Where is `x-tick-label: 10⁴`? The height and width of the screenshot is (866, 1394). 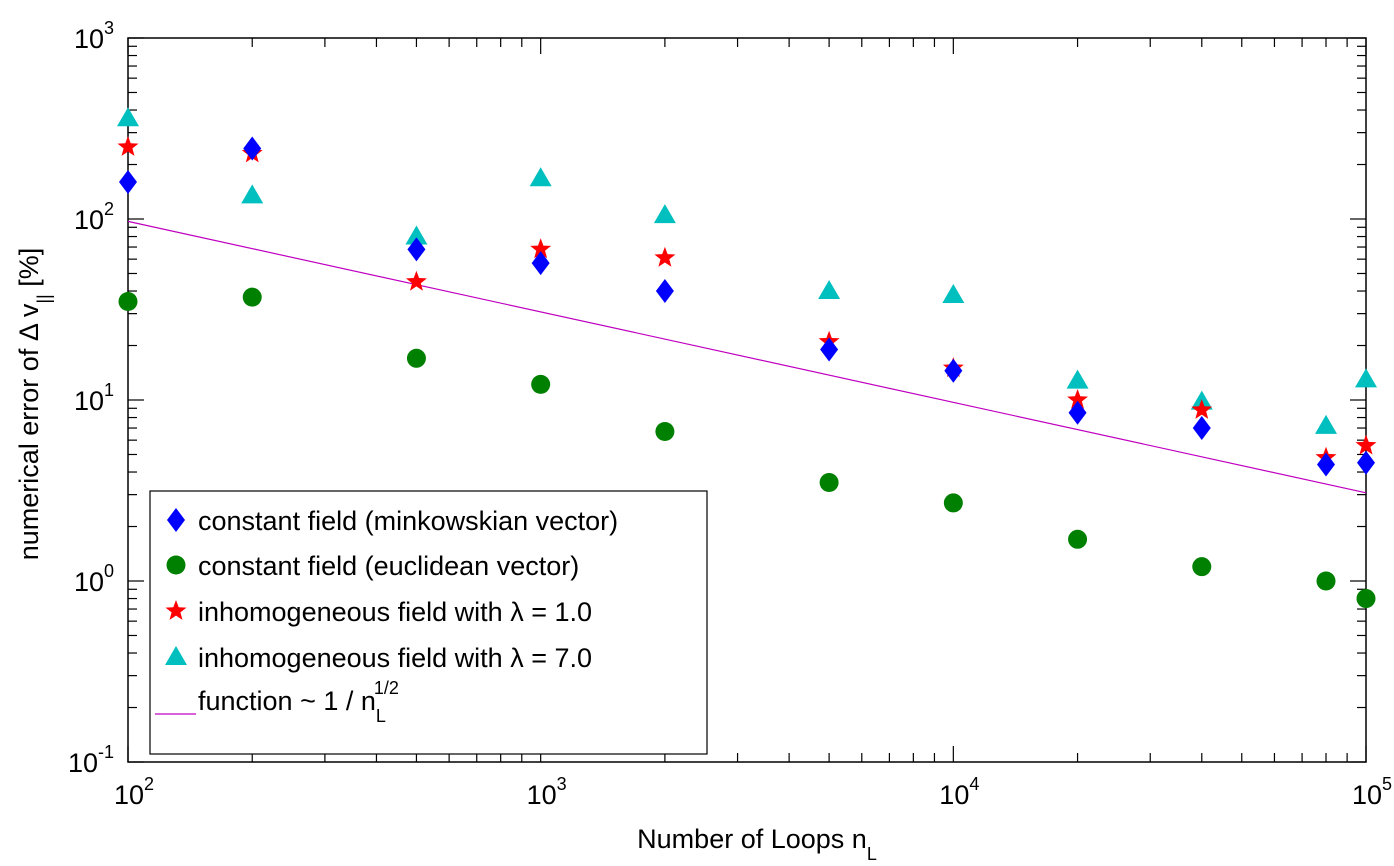 x-tick-label: 10⁴ is located at coordinates (959, 792).